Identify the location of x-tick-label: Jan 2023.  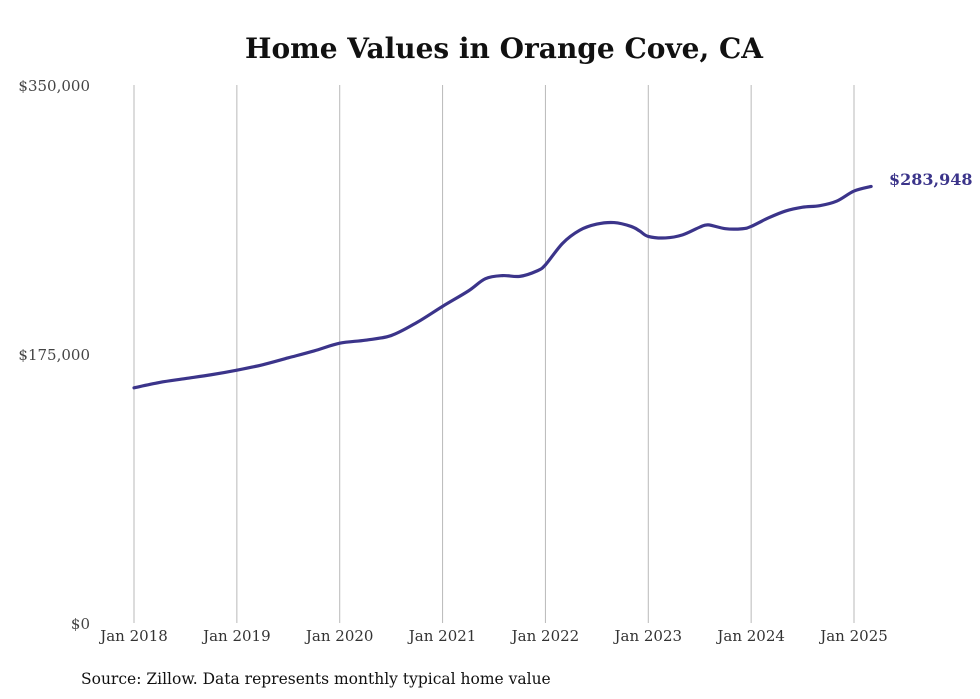
(648, 636).